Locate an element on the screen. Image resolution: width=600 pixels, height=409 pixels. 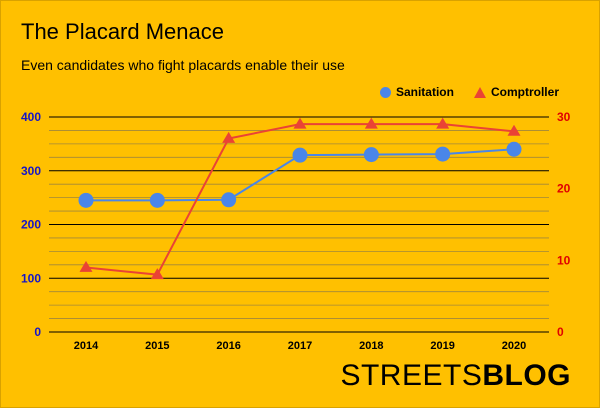
circle-marker-icon is located at coordinates (385, 92).